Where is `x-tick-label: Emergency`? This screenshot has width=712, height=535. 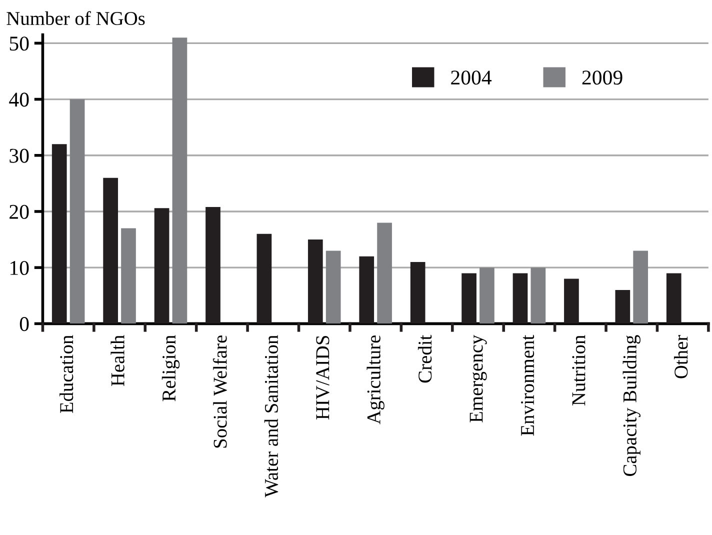 x-tick-label: Emergency is located at coordinates (478, 378).